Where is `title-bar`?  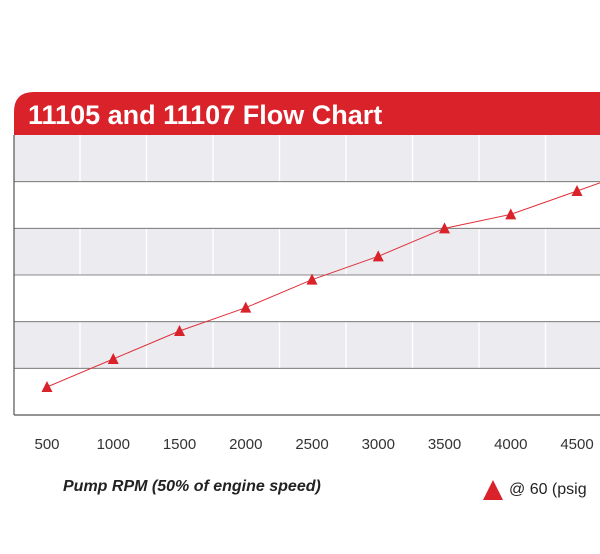
title-bar is located at coordinates (307, 113).